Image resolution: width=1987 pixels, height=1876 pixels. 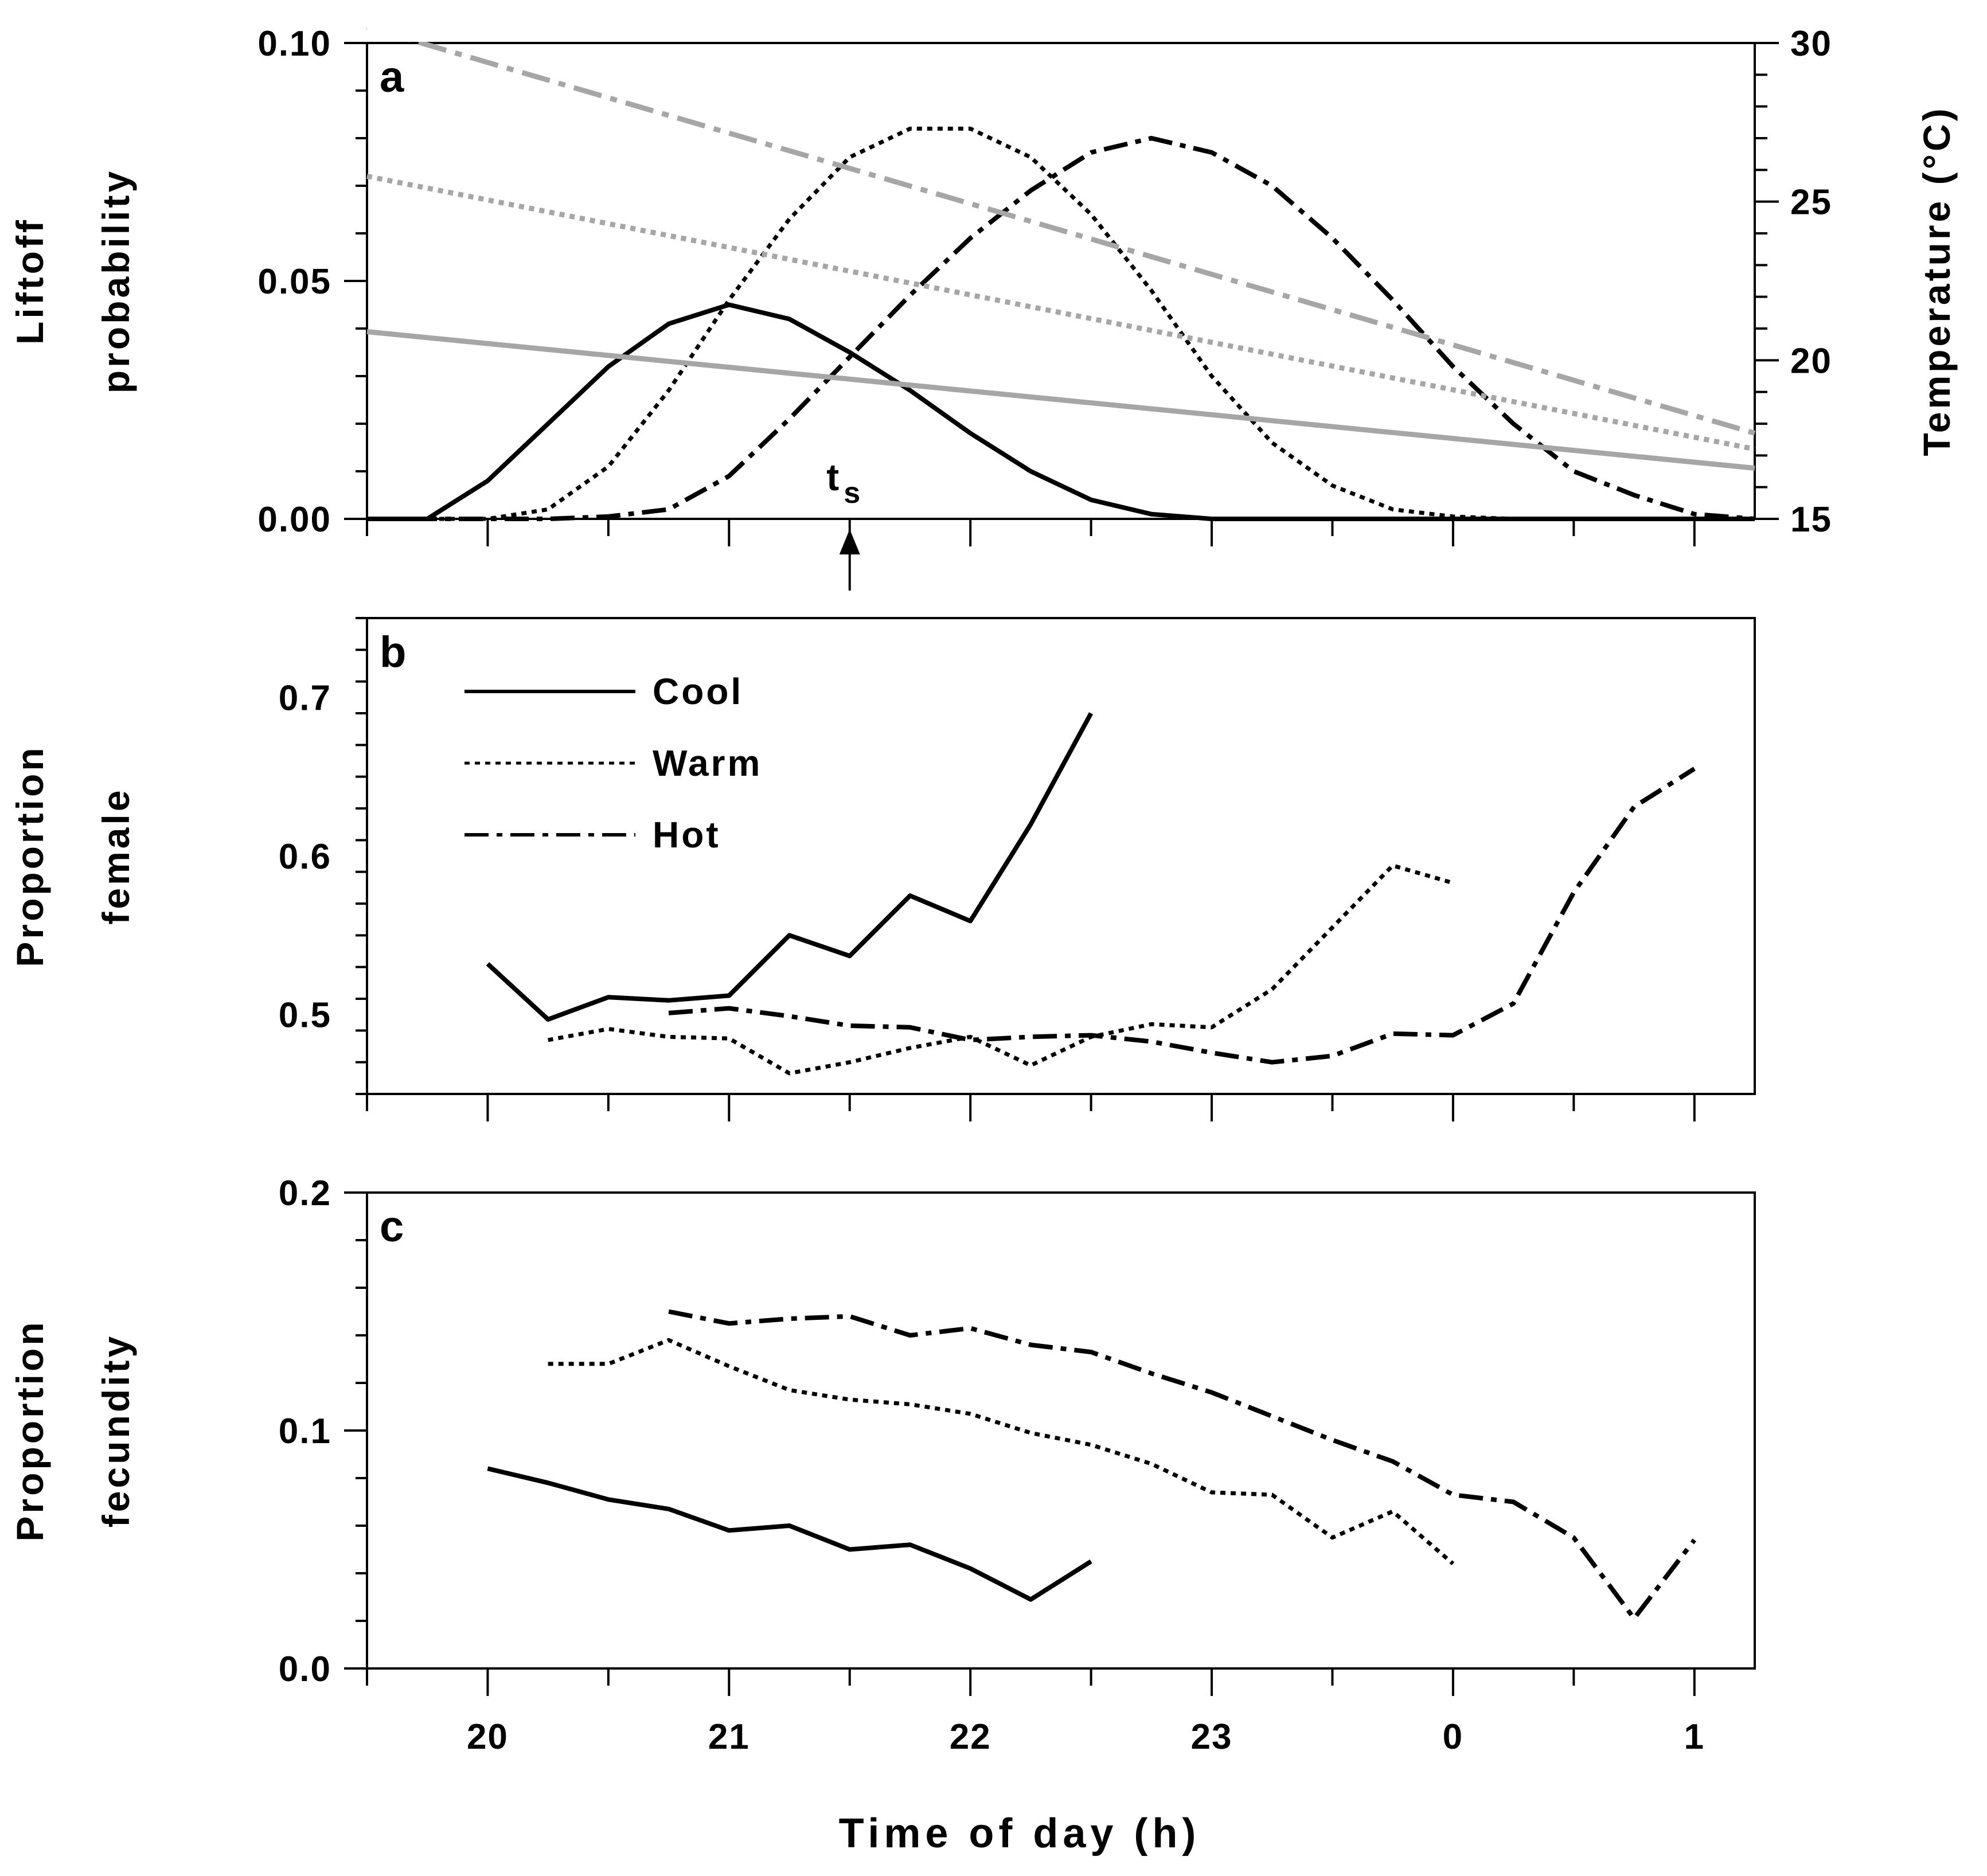 What do you see at coordinates (1212, 1737) in the screenshot?
I see `x-tick-label: 23` at bounding box center [1212, 1737].